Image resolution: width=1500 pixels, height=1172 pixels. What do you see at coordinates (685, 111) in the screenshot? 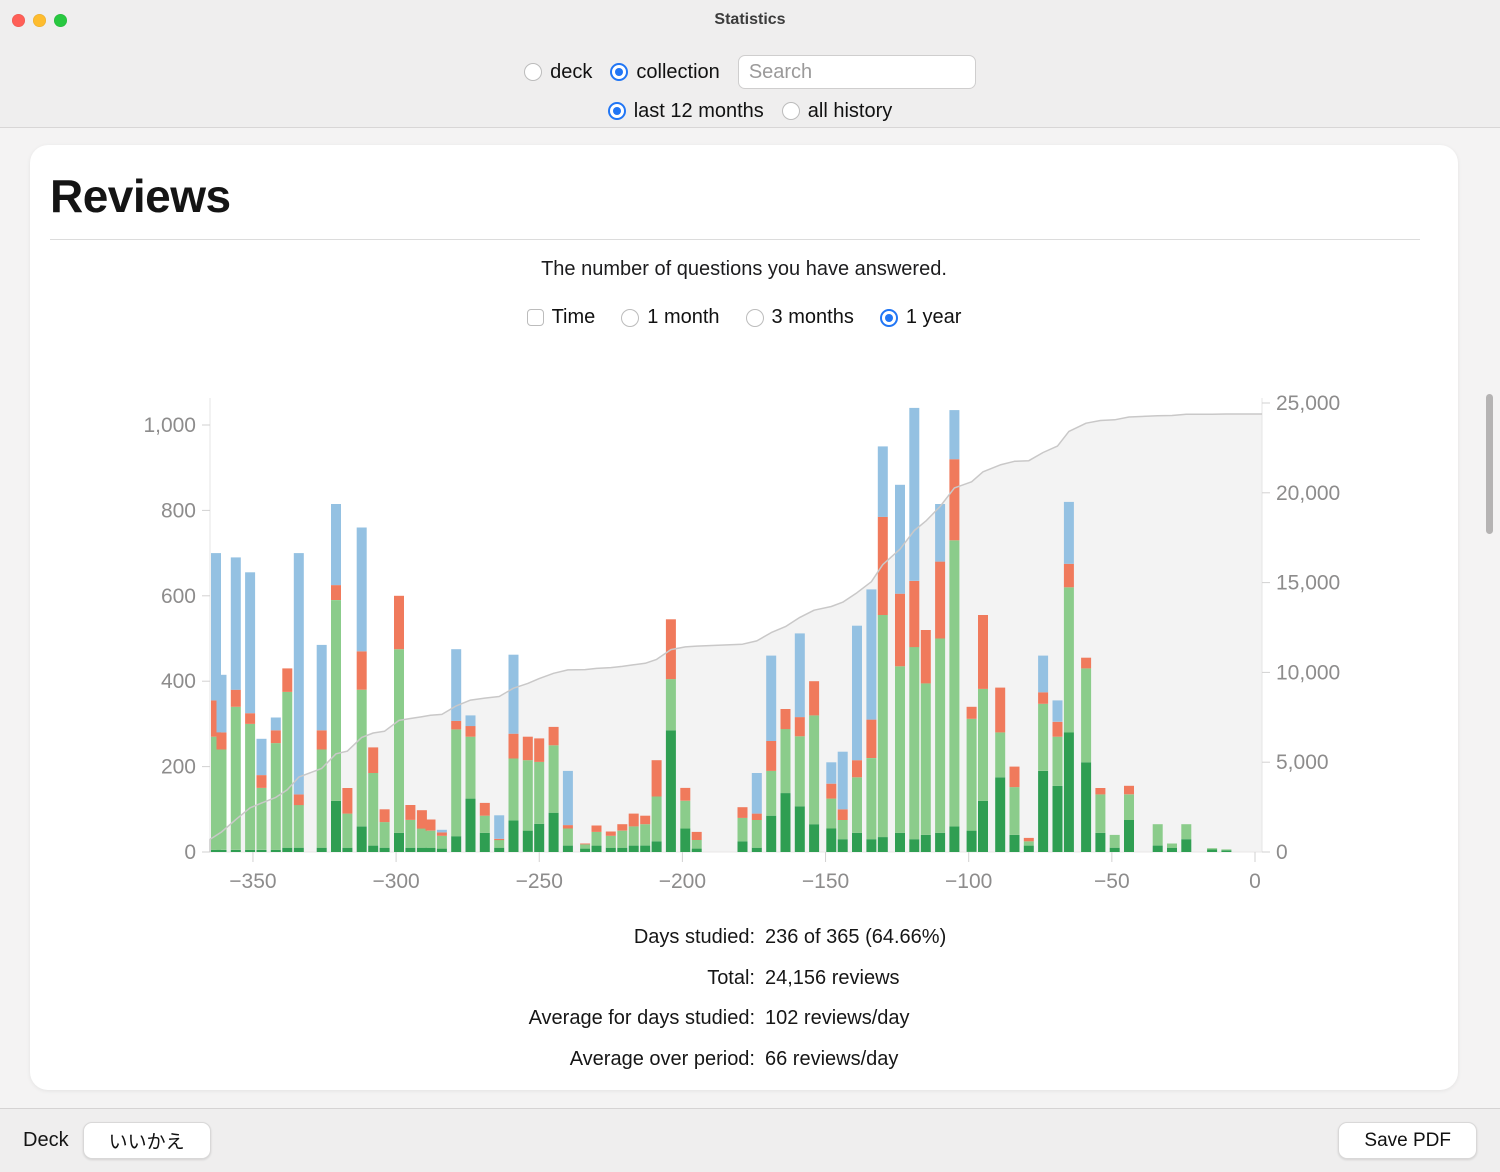
I see `range-last-12-months-option: last 12 months` at bounding box center [685, 111].